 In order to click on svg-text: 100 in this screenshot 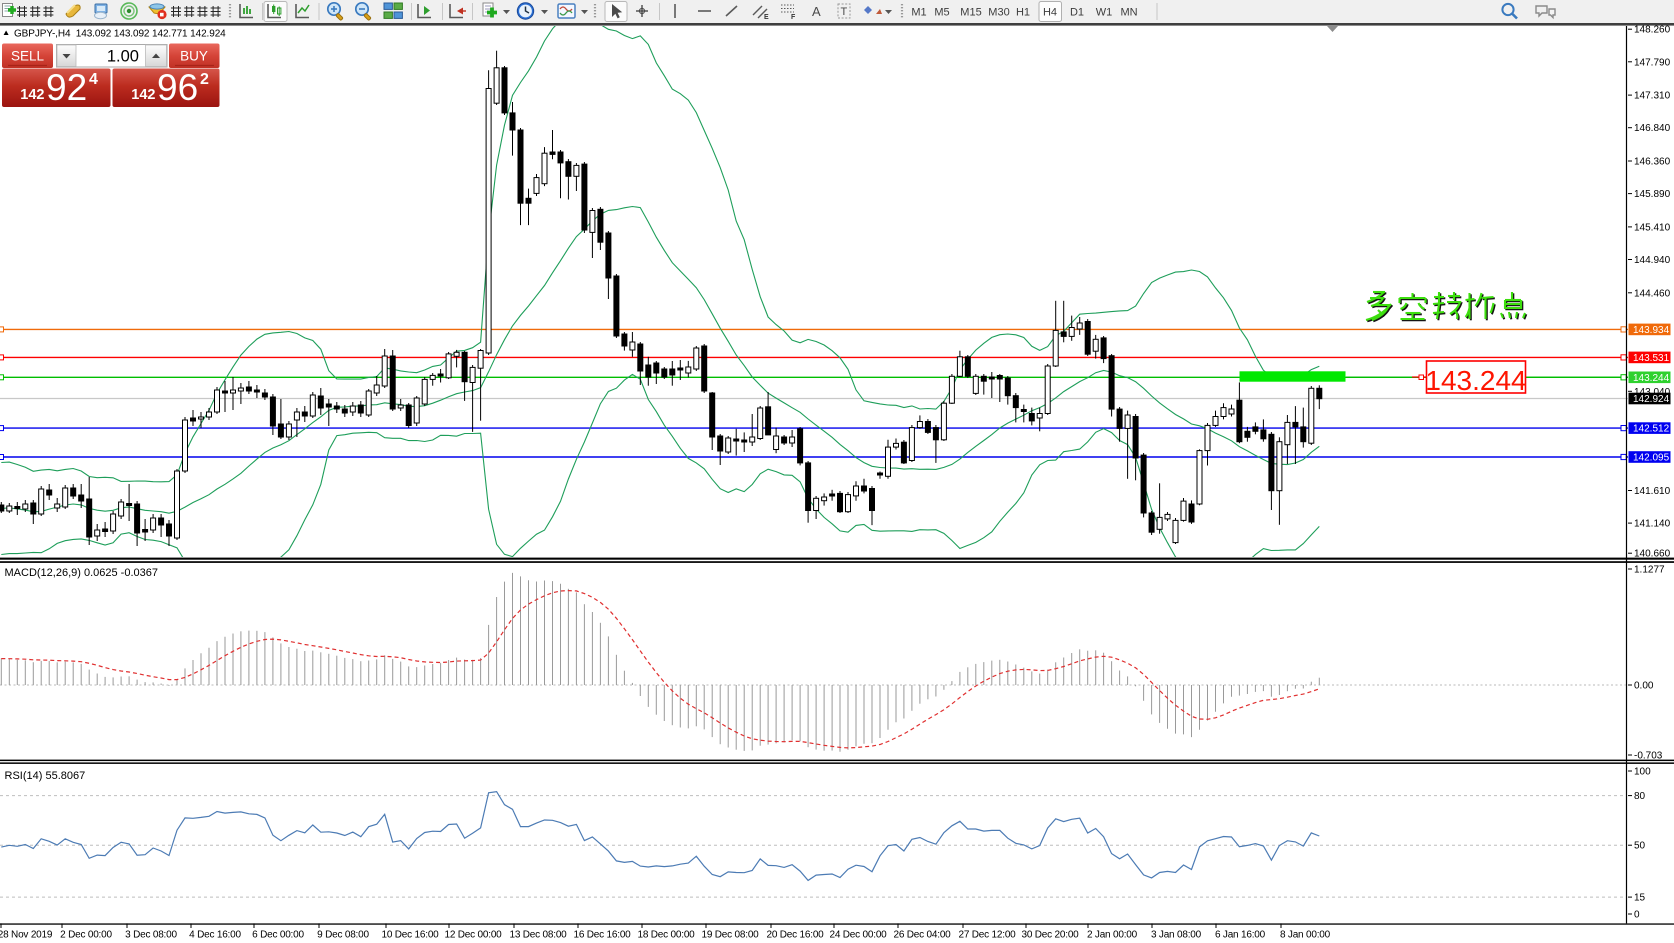, I will do `click(1642, 772)`.